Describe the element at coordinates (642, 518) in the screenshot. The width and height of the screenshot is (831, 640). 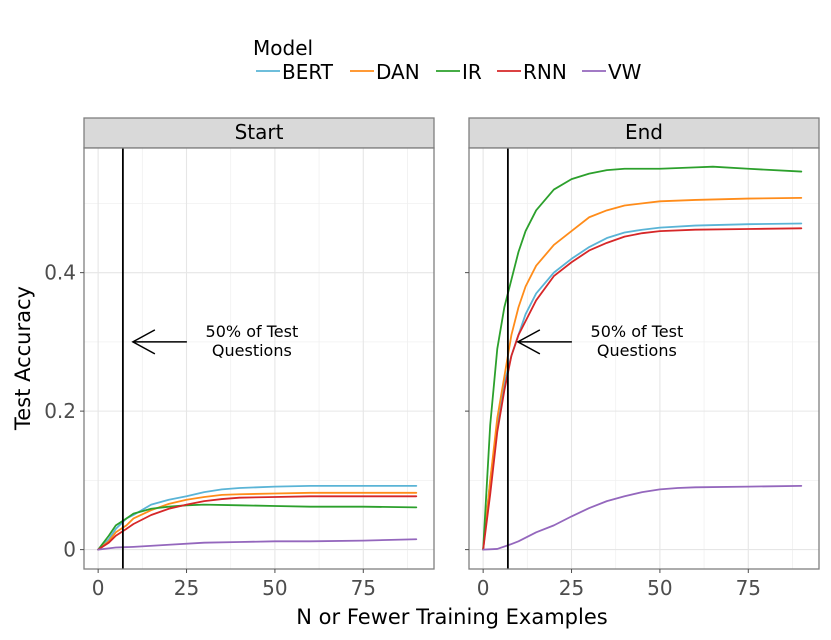
I see `series-line-vw-end` at that location.